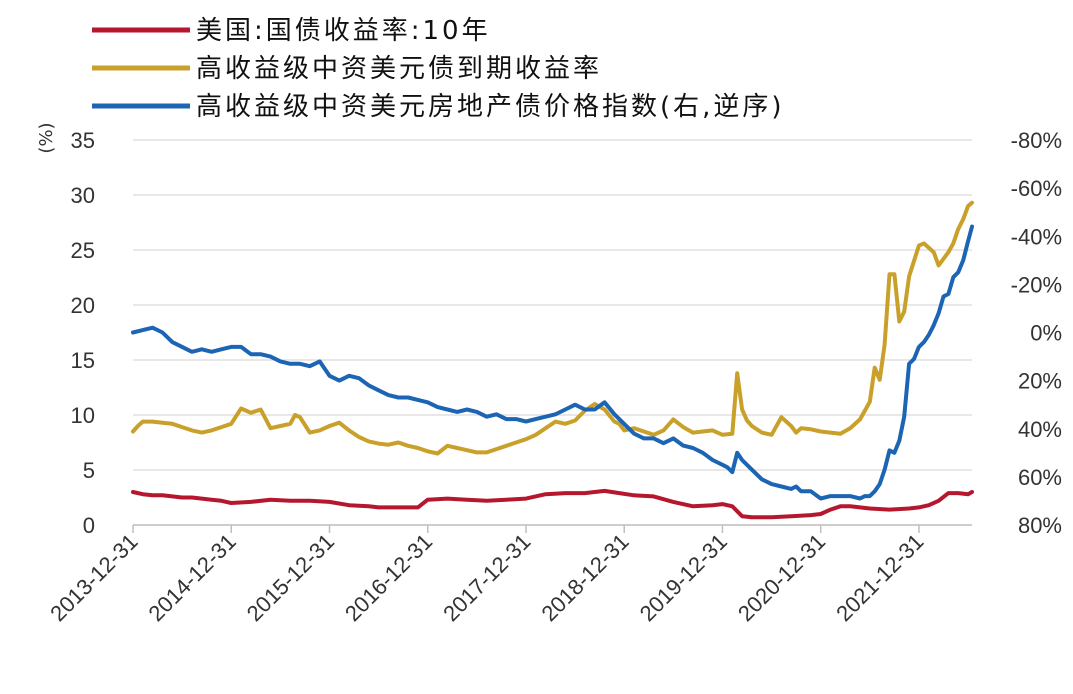 The width and height of the screenshot is (1073, 694). Describe the element at coordinates (343, 31) in the screenshot. I see `legend-label-1: 美国:国债收益率:10年` at that location.